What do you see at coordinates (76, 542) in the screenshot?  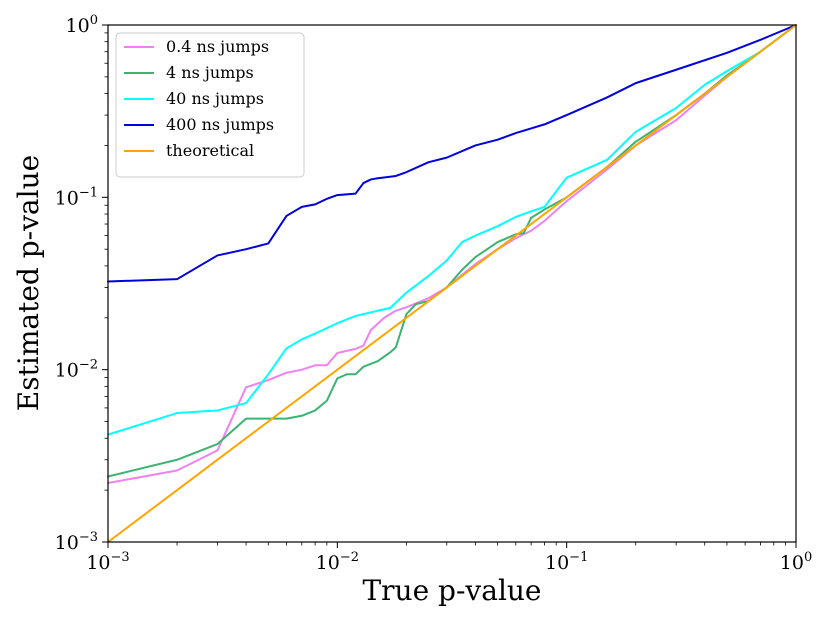 I see `y-tick-label: 10⁻³` at bounding box center [76, 542].